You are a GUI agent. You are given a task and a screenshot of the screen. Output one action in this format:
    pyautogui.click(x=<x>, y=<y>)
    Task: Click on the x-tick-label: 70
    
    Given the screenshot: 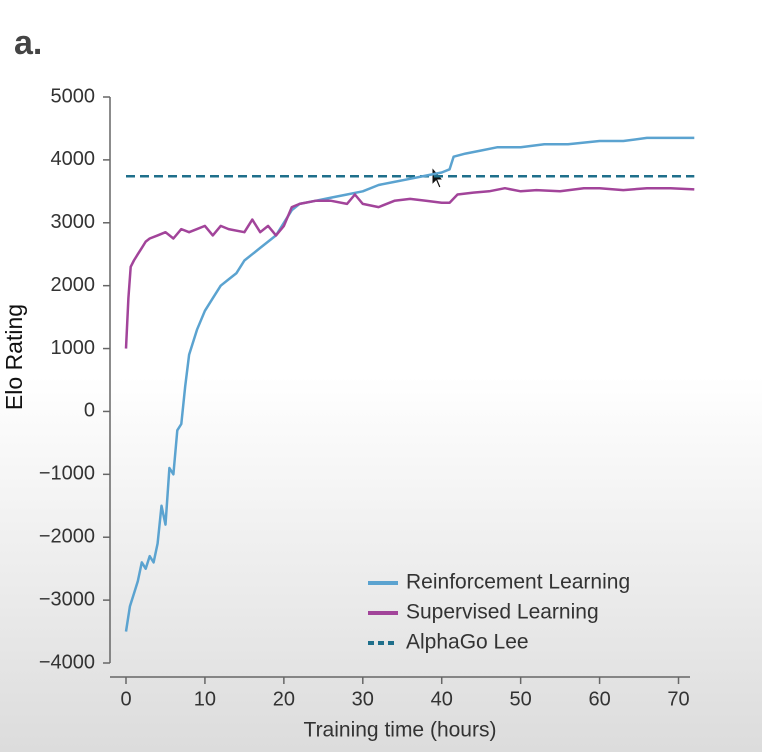 What is the action you would take?
    pyautogui.click(x=678, y=699)
    